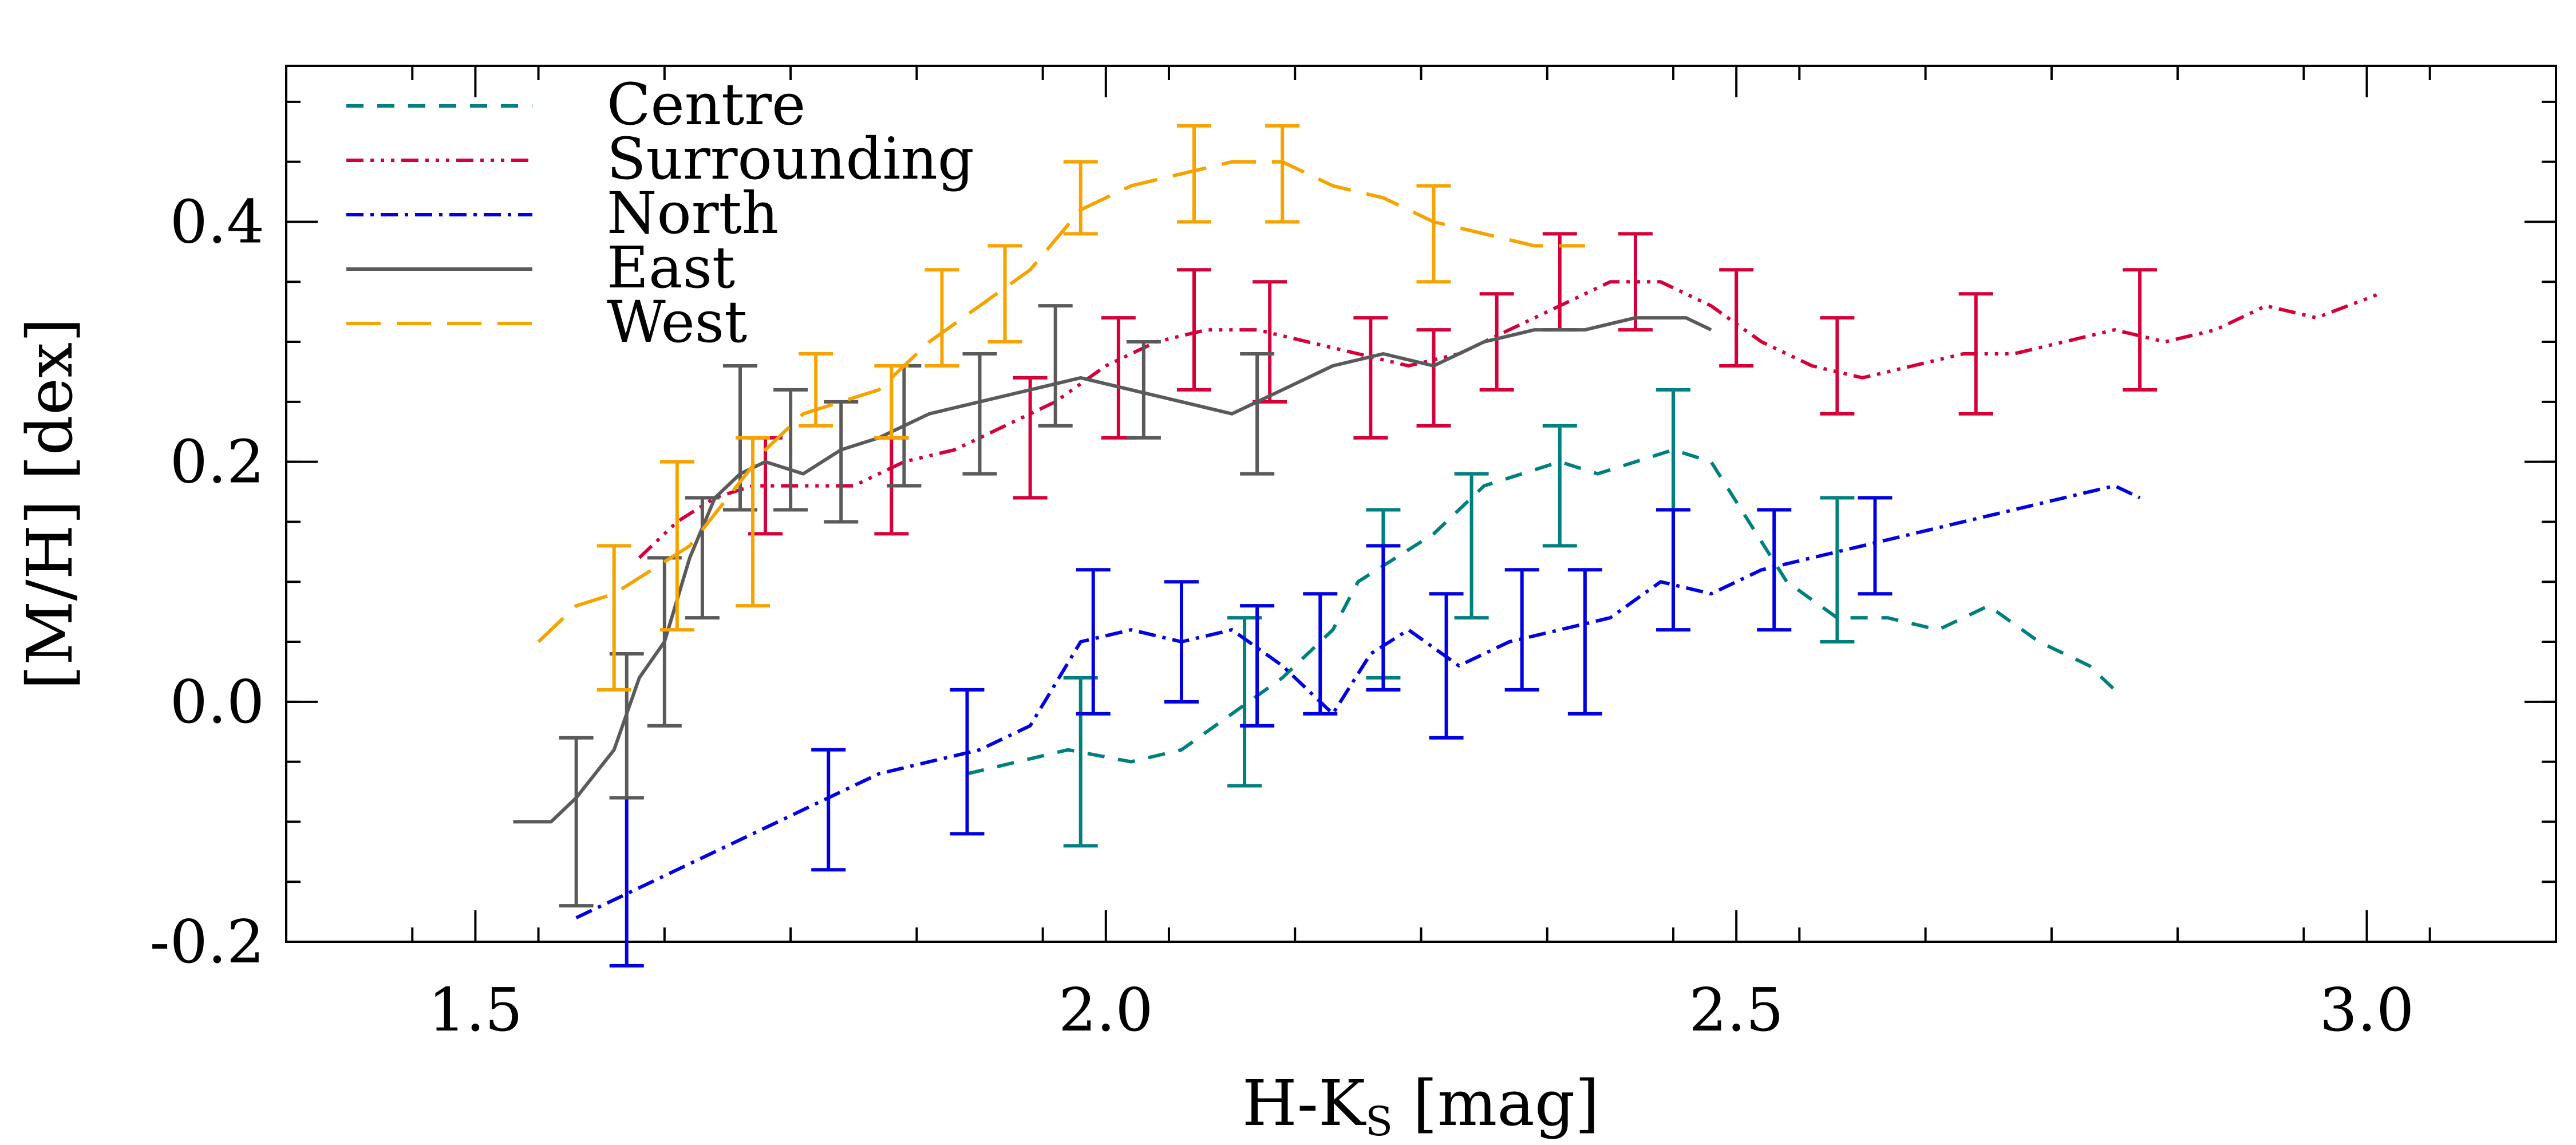 The width and height of the screenshot is (2576, 1145). I want to click on legend-item-west: West, so click(546, 322).